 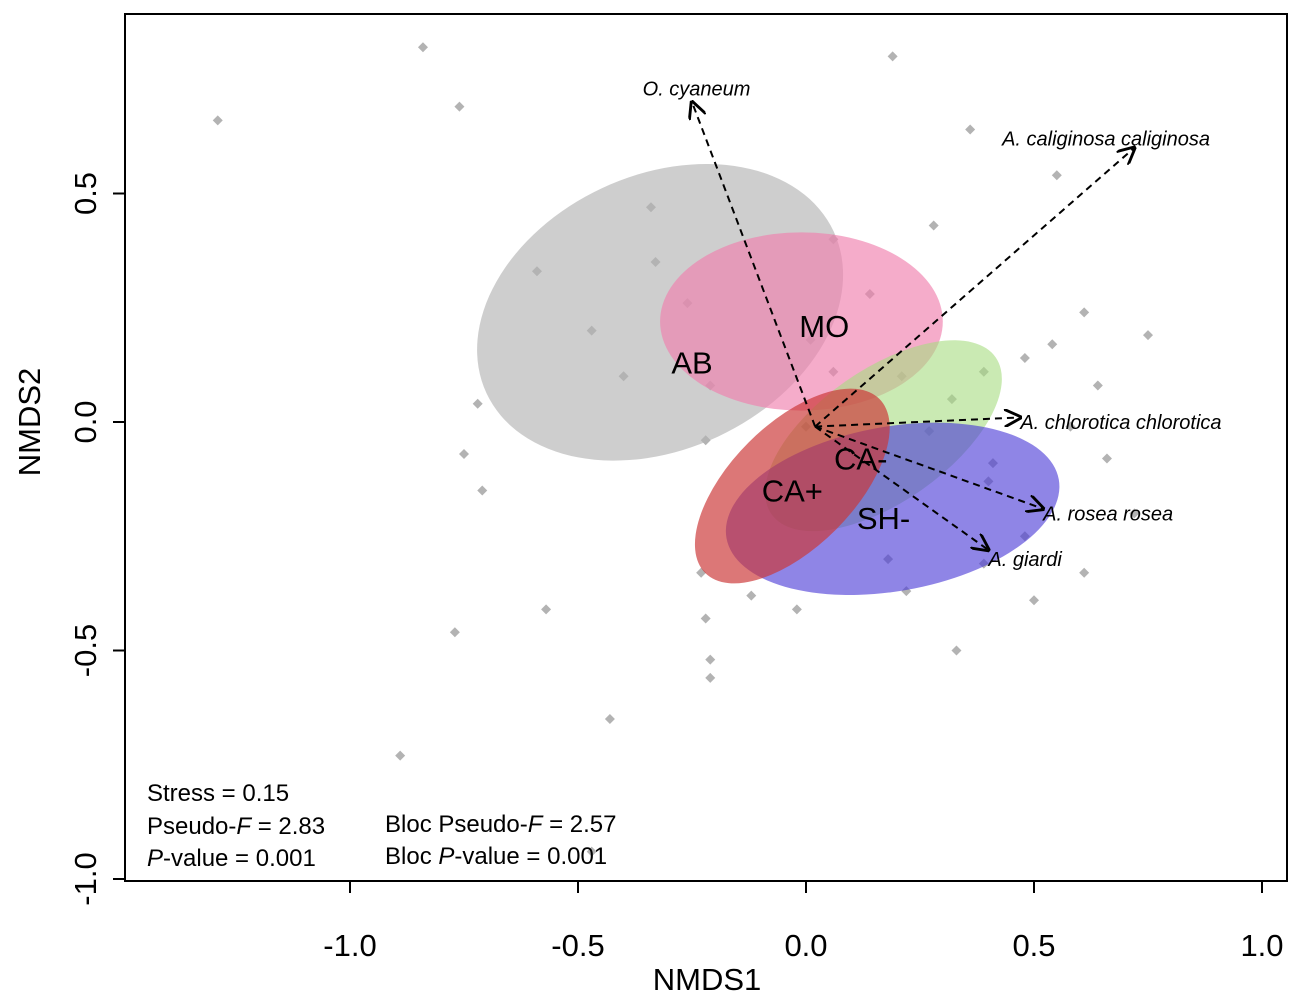 What do you see at coordinates (860, 459) in the screenshot?
I see `group-label: CA-` at bounding box center [860, 459].